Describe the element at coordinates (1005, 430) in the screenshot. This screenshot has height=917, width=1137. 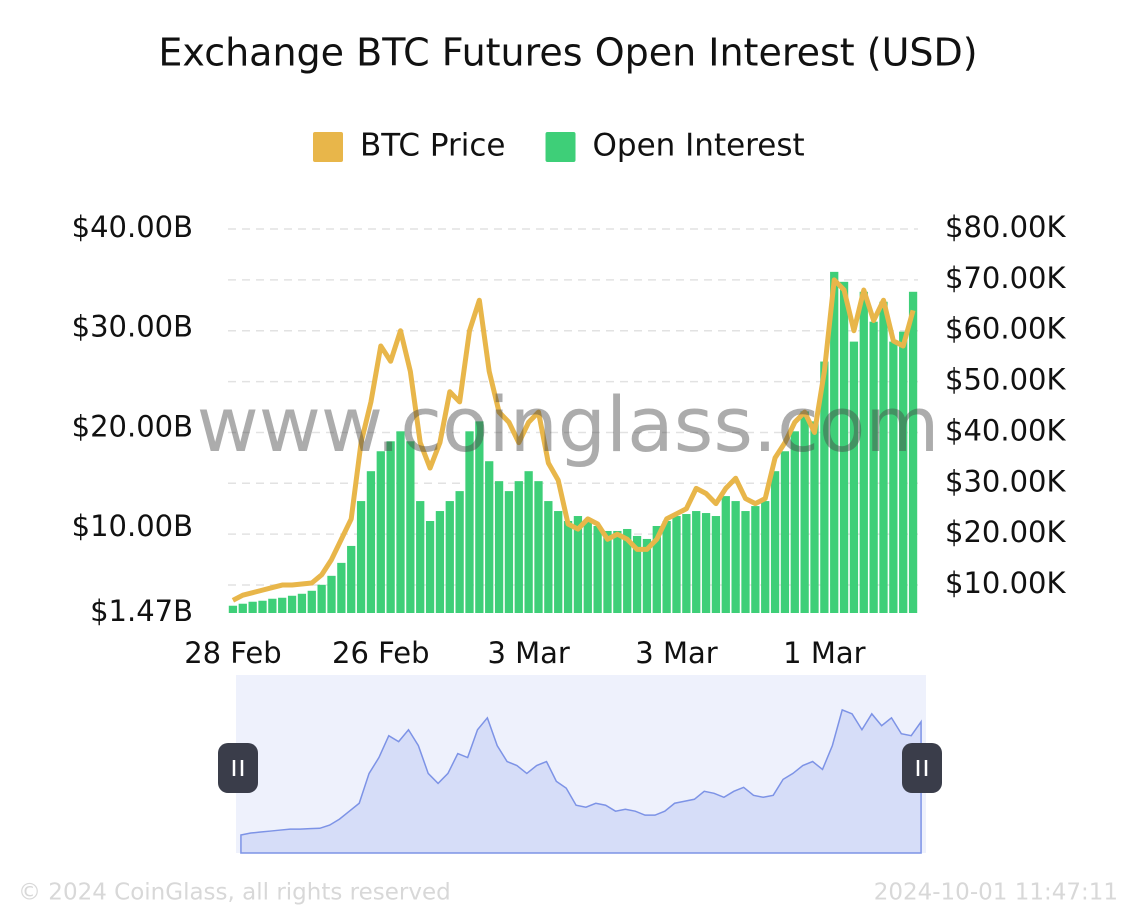
I see `y2-tick-label: $40.00K` at that location.